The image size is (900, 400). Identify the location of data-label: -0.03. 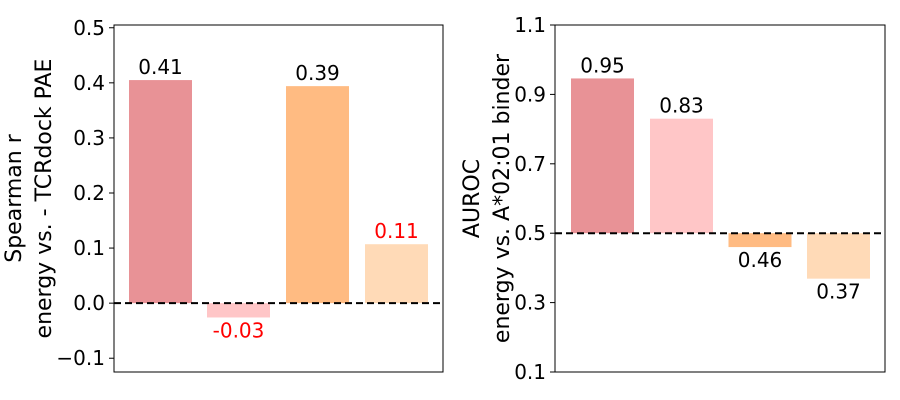
(239, 330).